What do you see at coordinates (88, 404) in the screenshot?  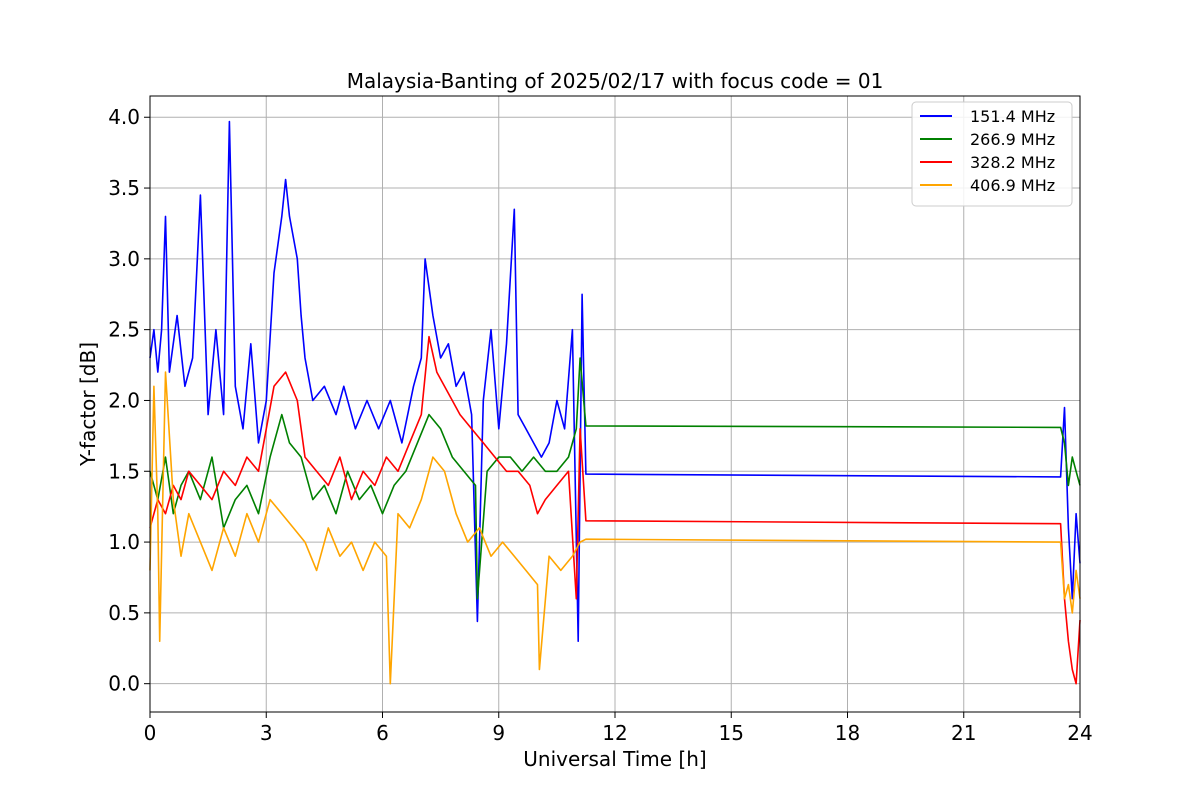 I see `y-axis-label: Y-factor [dB]` at bounding box center [88, 404].